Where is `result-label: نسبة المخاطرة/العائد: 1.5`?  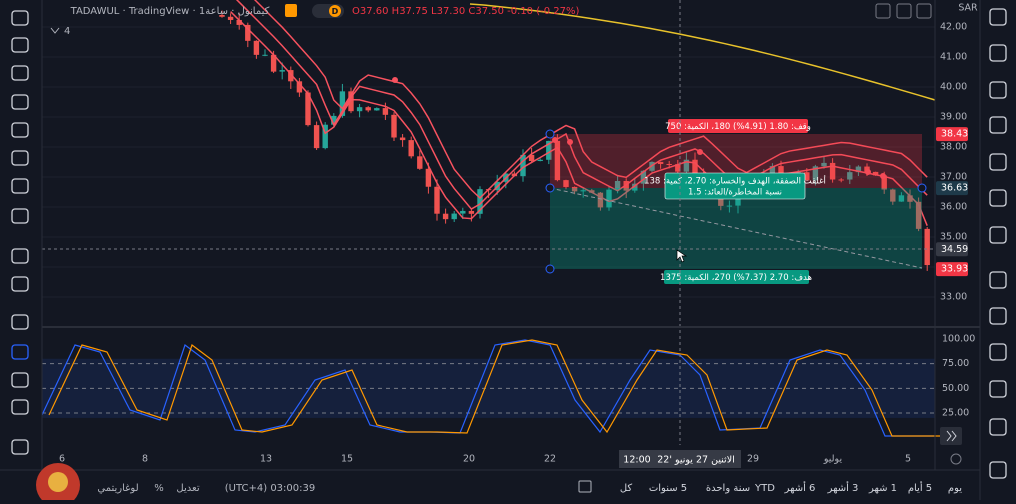 result-label: نسبة المخاطرة/العائد: 1.5 is located at coordinates (735, 193).